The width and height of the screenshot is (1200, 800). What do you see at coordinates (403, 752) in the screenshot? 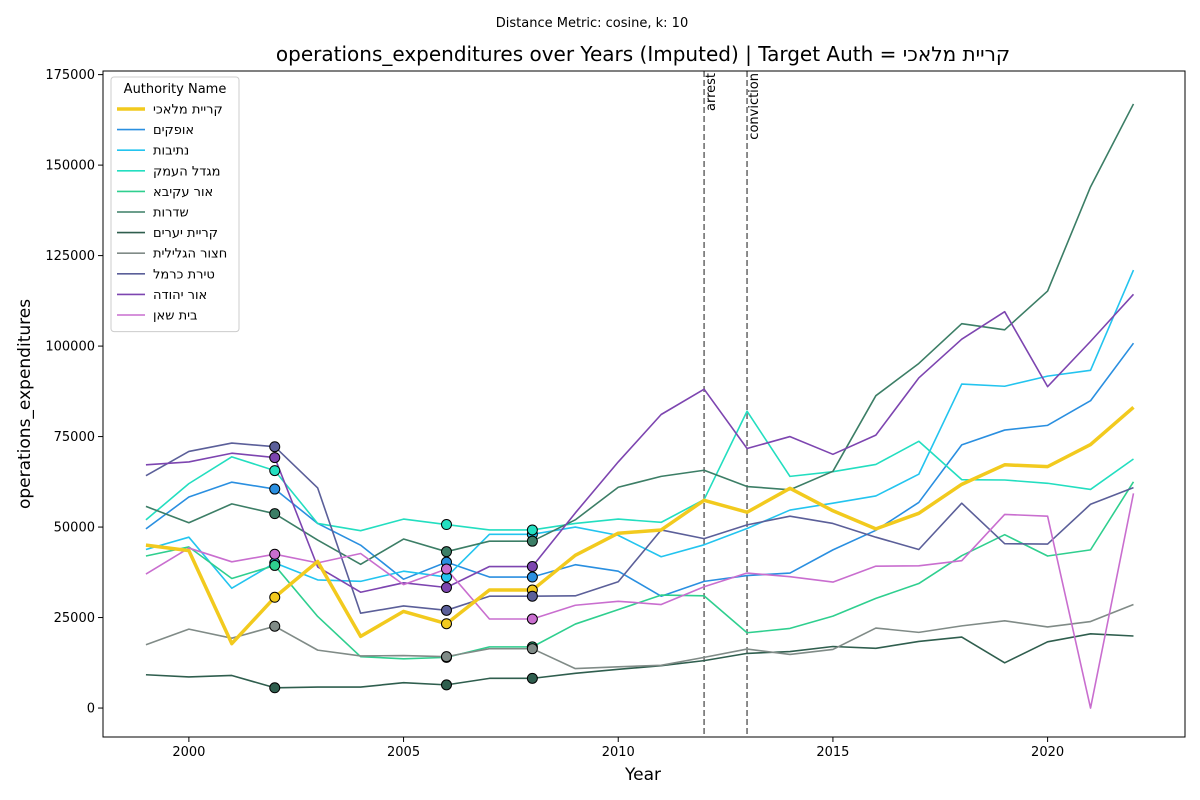
I see `x-tick-label: 2005` at bounding box center [403, 752].